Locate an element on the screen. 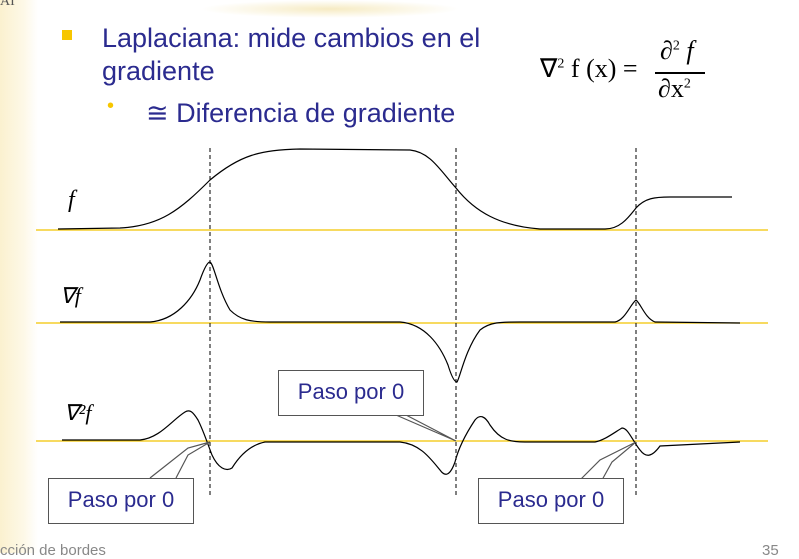  label-f: f is located at coordinates (73, 200).